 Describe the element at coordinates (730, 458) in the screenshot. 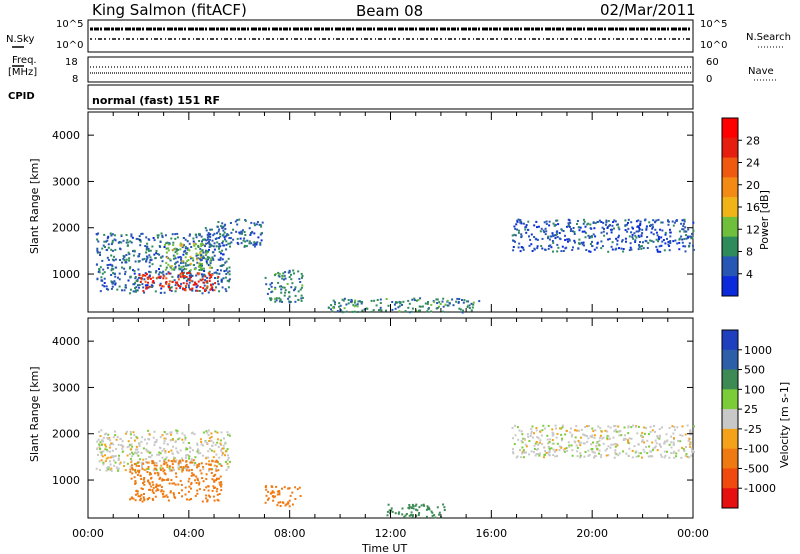

I see `colorbar-segment` at that location.